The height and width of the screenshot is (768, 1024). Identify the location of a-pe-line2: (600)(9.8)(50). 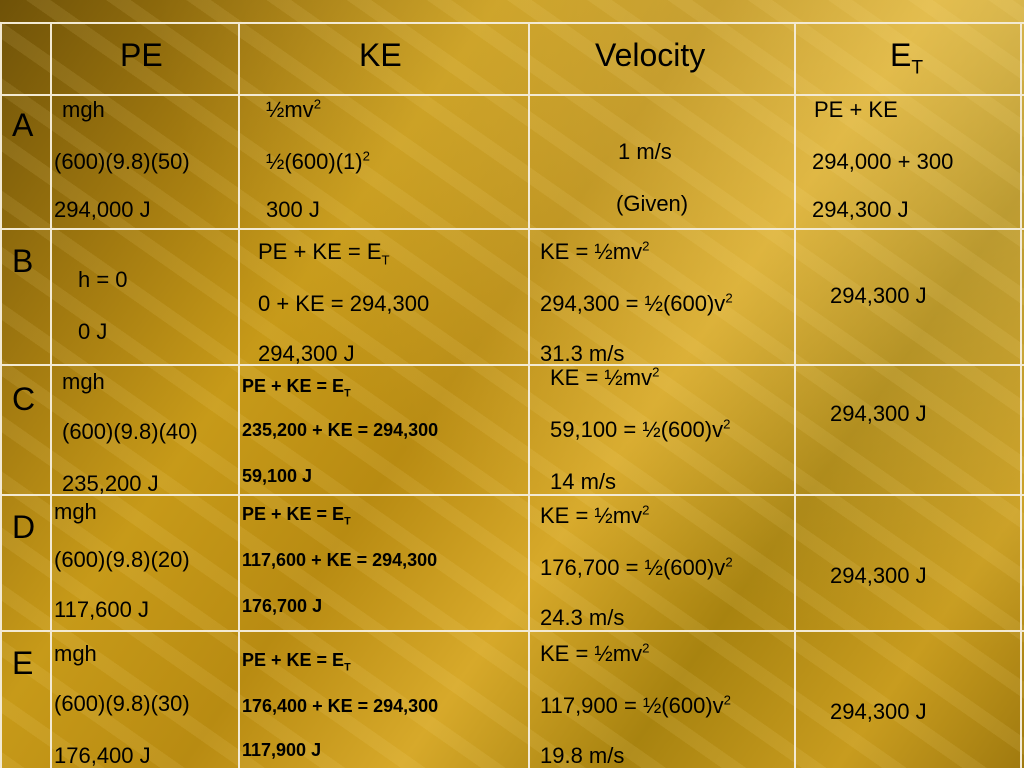
(122, 161).